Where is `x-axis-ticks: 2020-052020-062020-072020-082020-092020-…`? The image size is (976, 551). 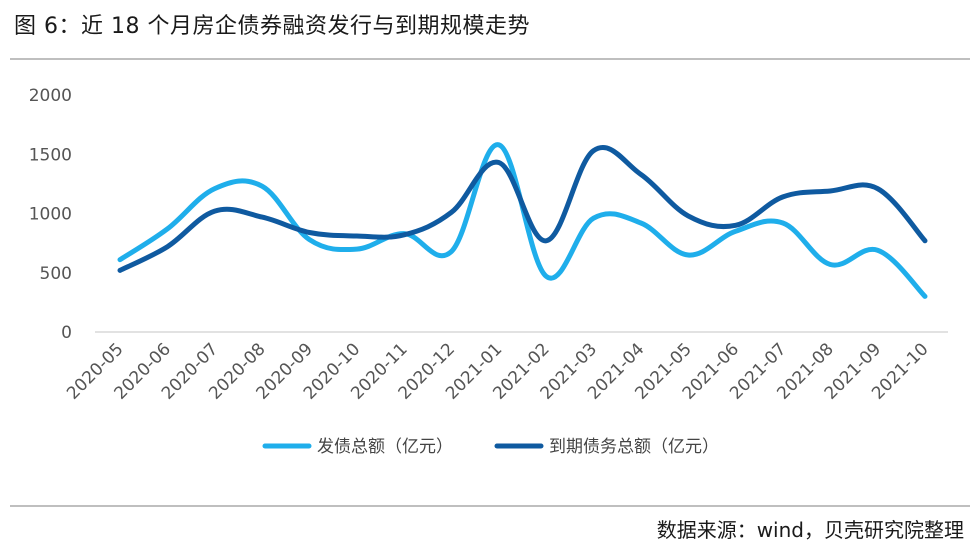 x-axis-ticks: 2020-052020-062020-072020-082020-092020-… is located at coordinates (497, 371).